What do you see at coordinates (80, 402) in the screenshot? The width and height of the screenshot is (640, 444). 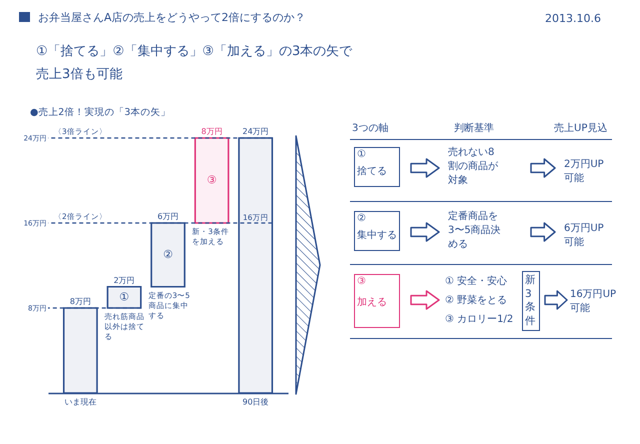 I see `x-tick-label: いま現在` at bounding box center [80, 402].